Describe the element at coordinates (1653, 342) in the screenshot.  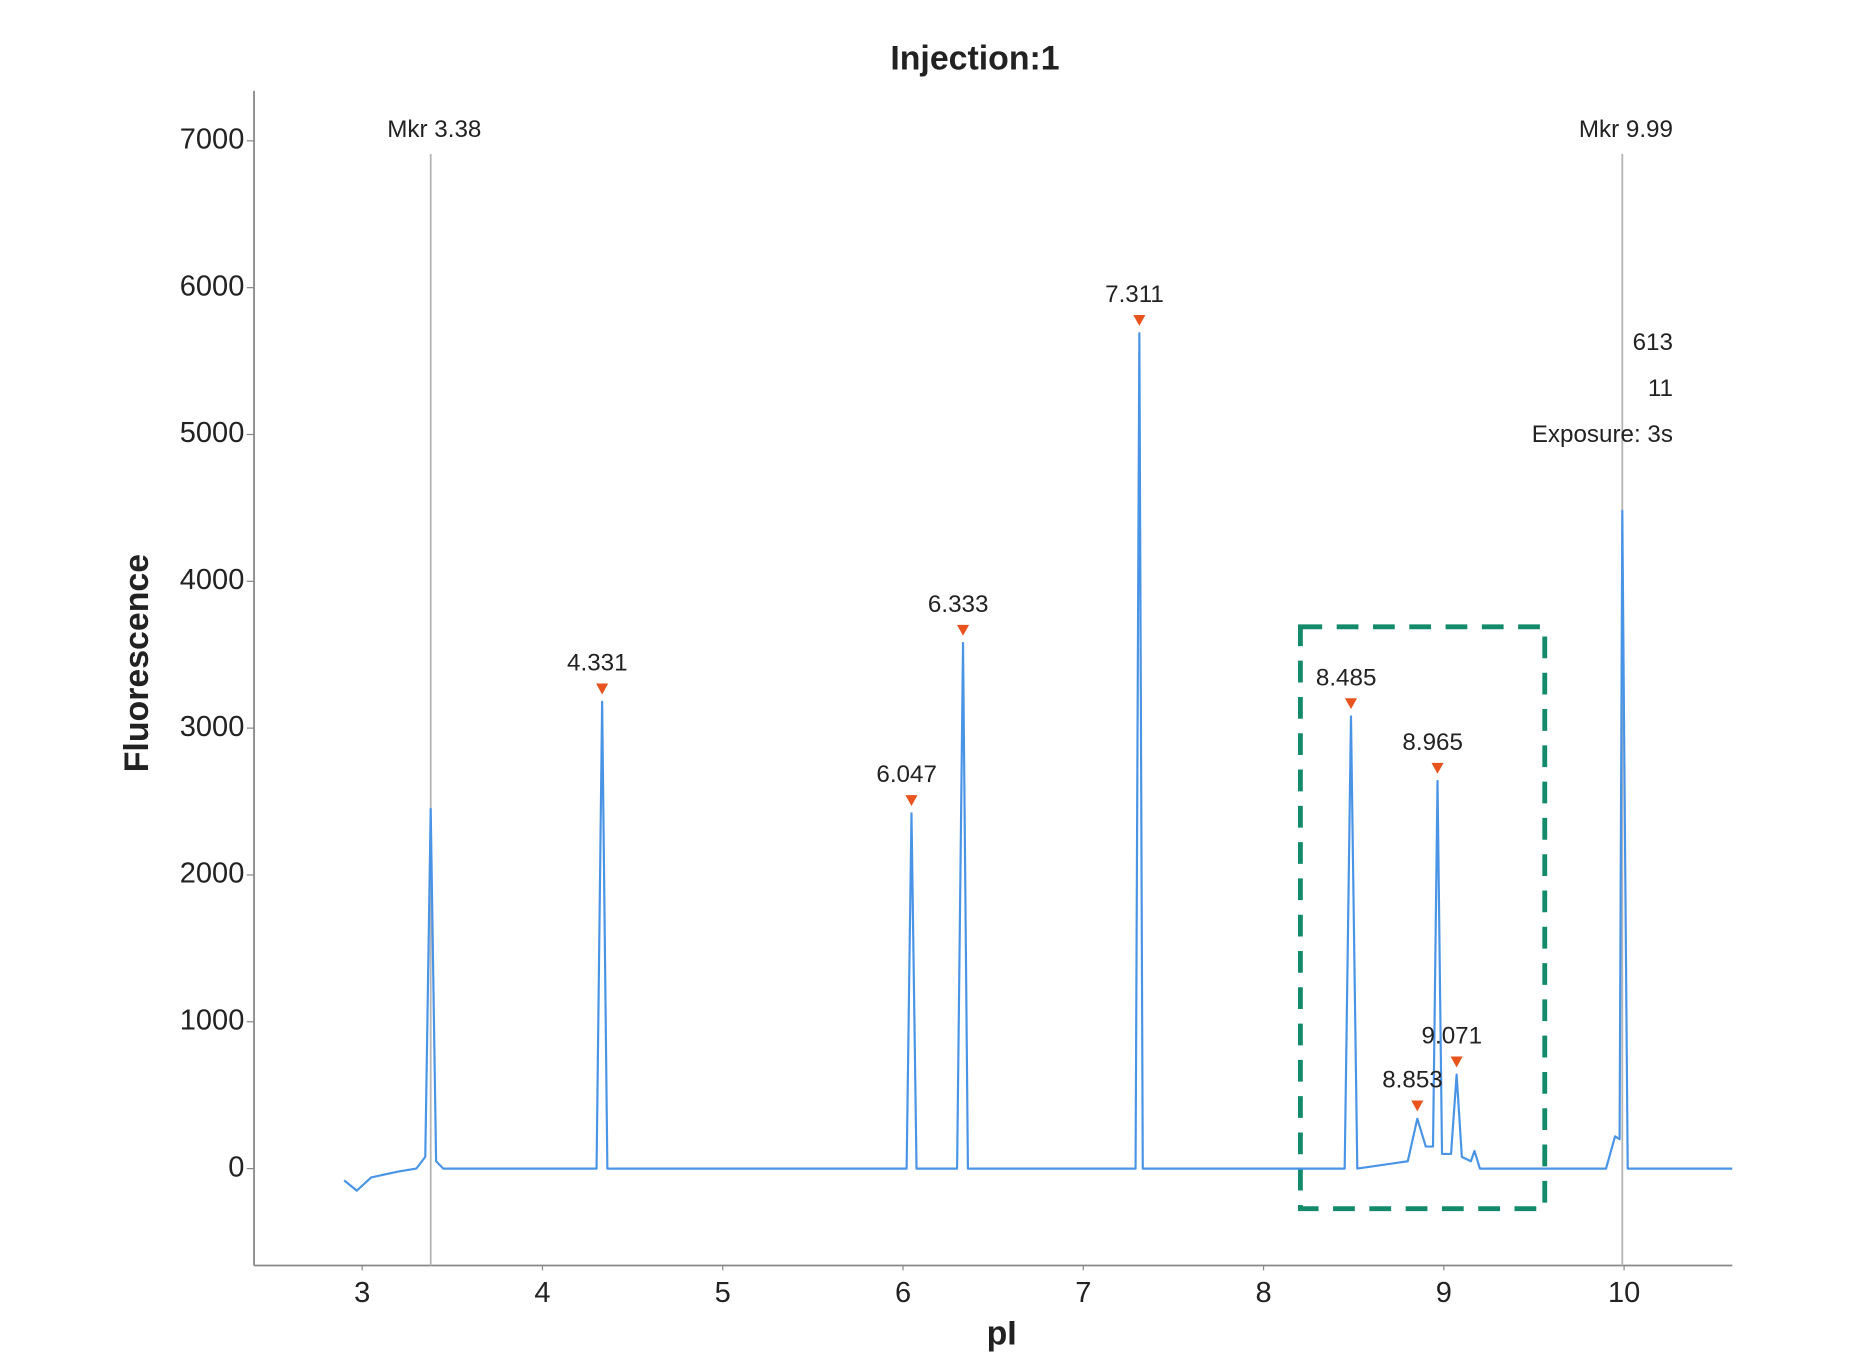
I see `info-text: 613` at that location.